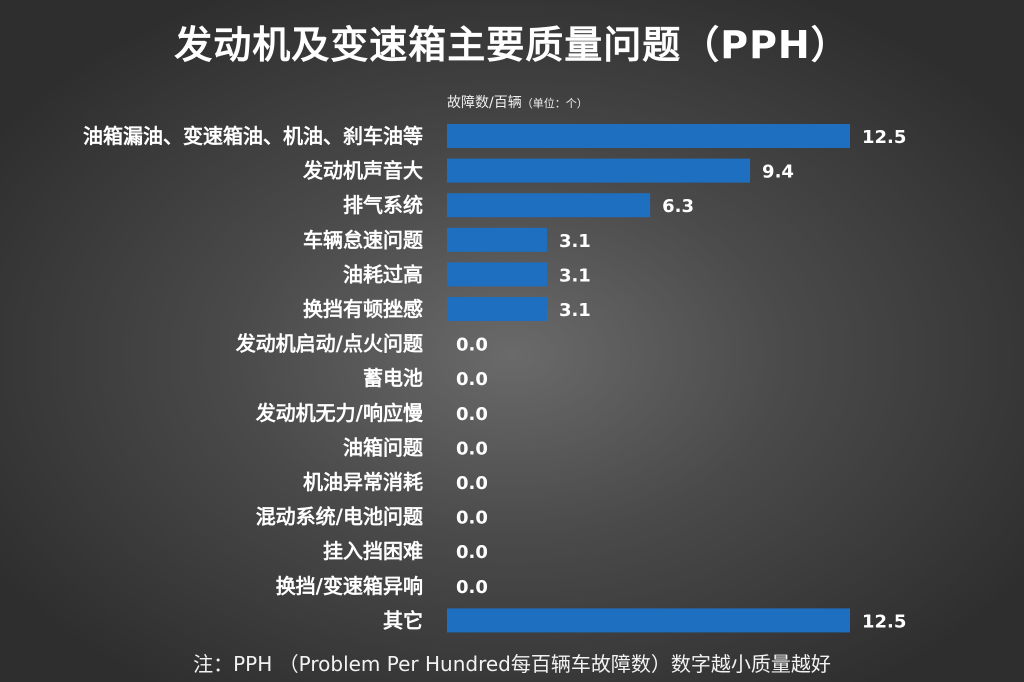 The height and width of the screenshot is (682, 1024). What do you see at coordinates (512, 45) in the screenshot?
I see `chart-title: 发动机及变速箱主要质量问题（PPH）` at bounding box center [512, 45].